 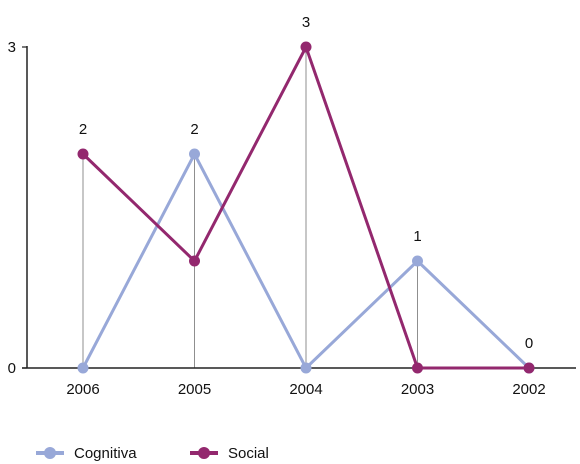 What do you see at coordinates (528, 389) in the screenshot?
I see `x-tick-label-2002: 2002` at bounding box center [528, 389].